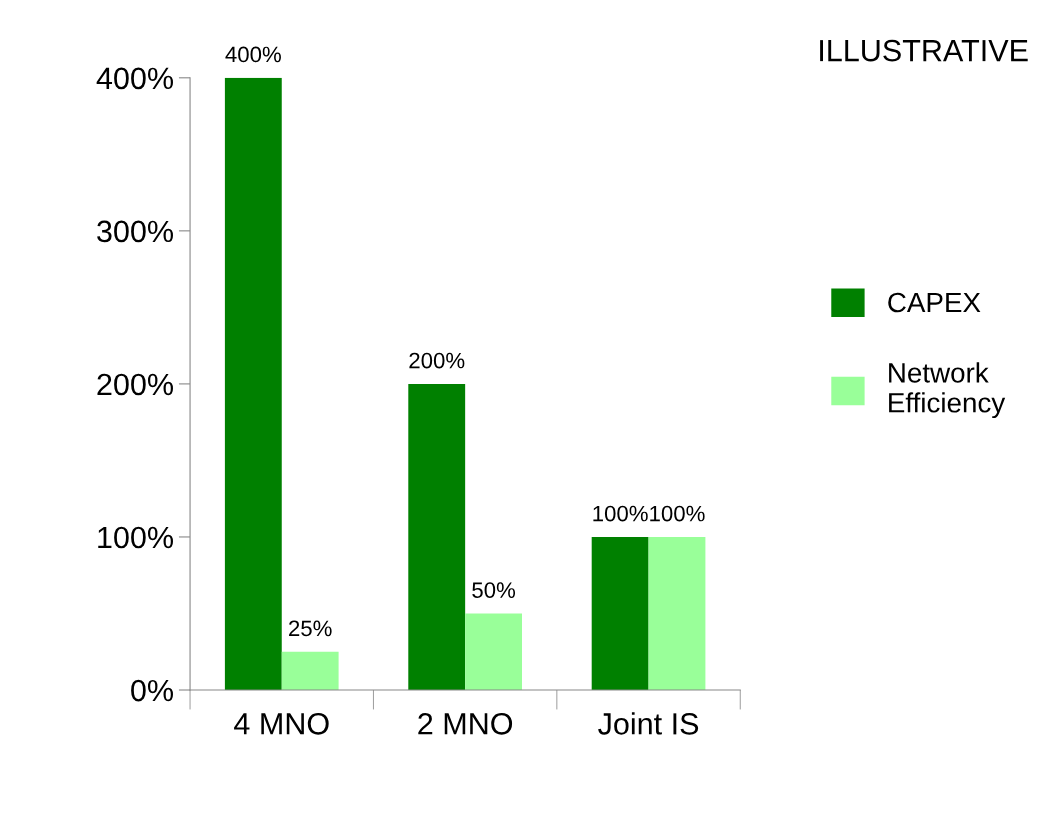 The image size is (1050, 819). I want to click on y-tick-label: 300%, so click(135, 231).